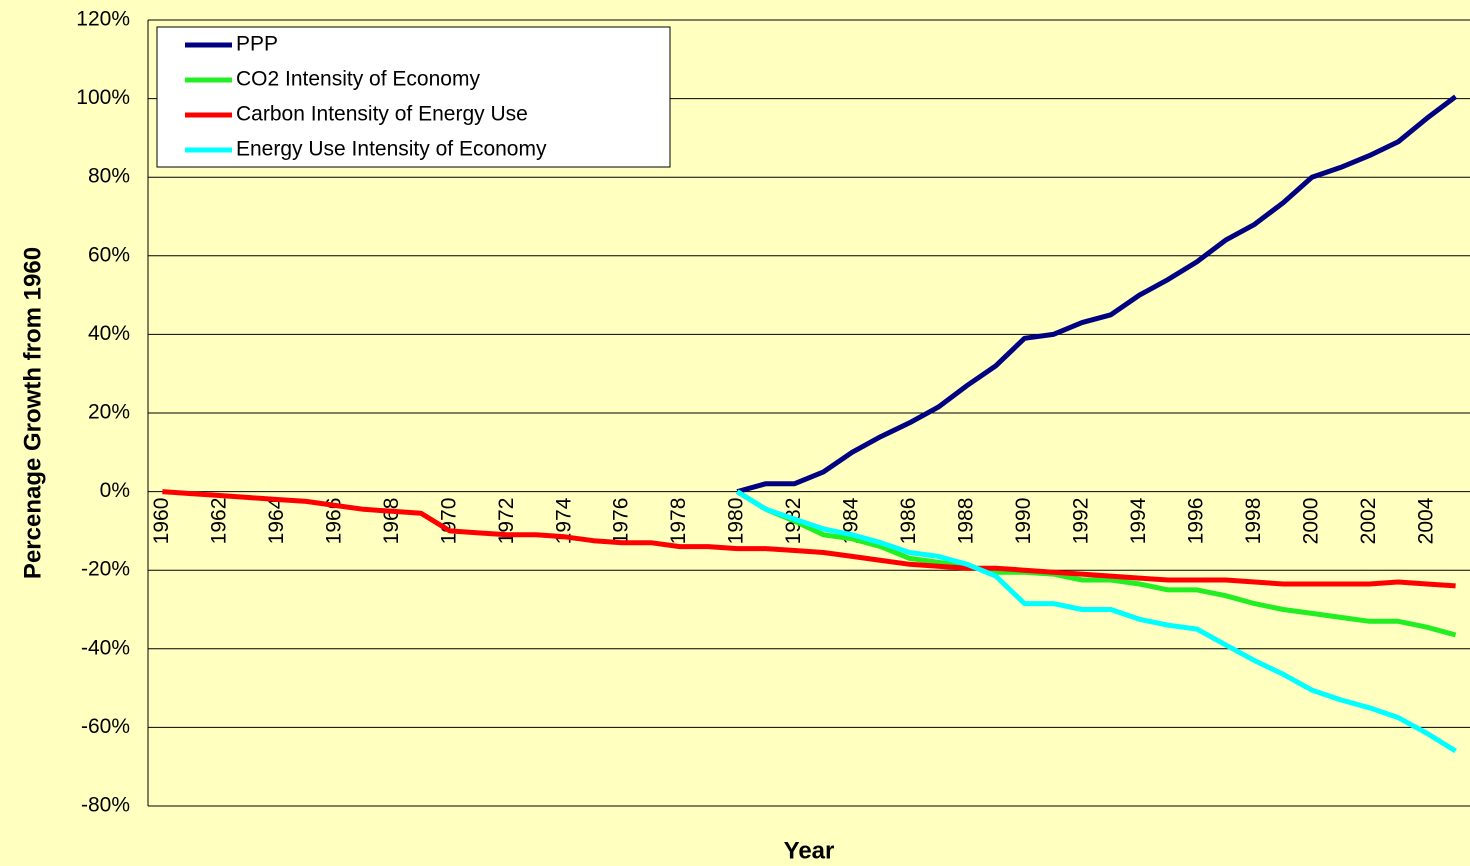 The height and width of the screenshot is (866, 1470). I want to click on y-tick-label: 0%, so click(115, 490).